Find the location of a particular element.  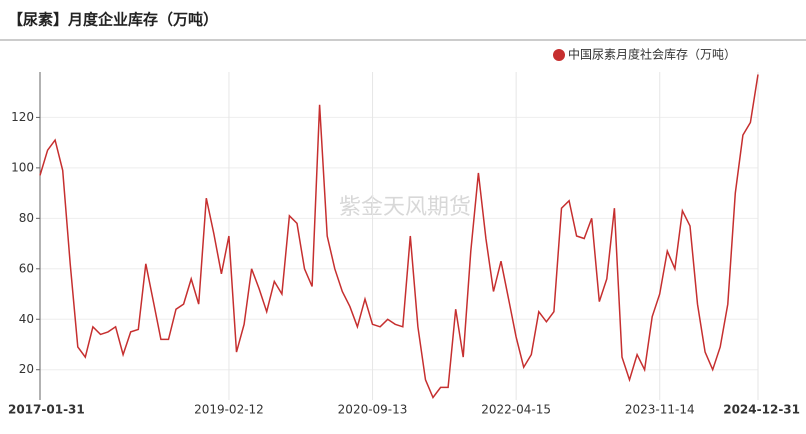

y-tick-label: 40 is located at coordinates (26, 319).